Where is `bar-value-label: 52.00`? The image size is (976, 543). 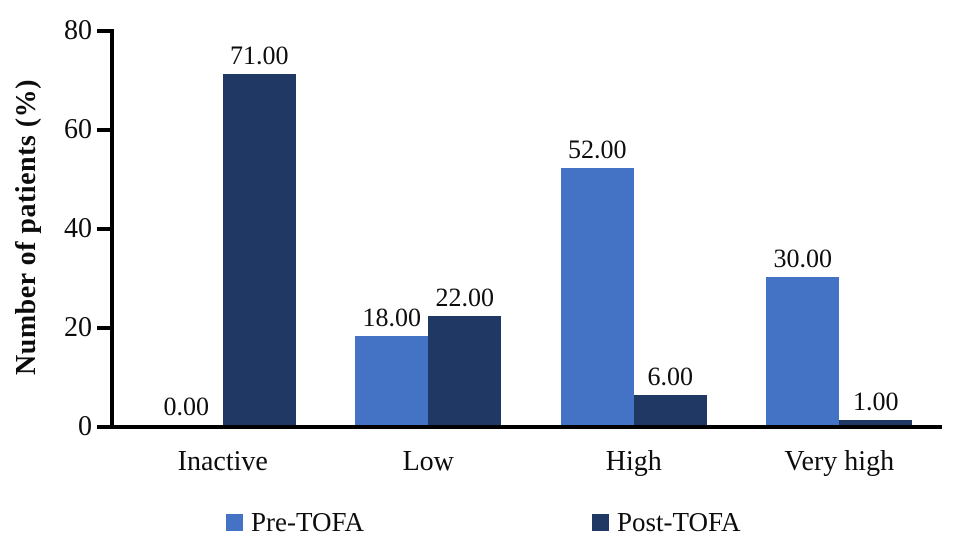 bar-value-label: 52.00 is located at coordinates (597, 149).